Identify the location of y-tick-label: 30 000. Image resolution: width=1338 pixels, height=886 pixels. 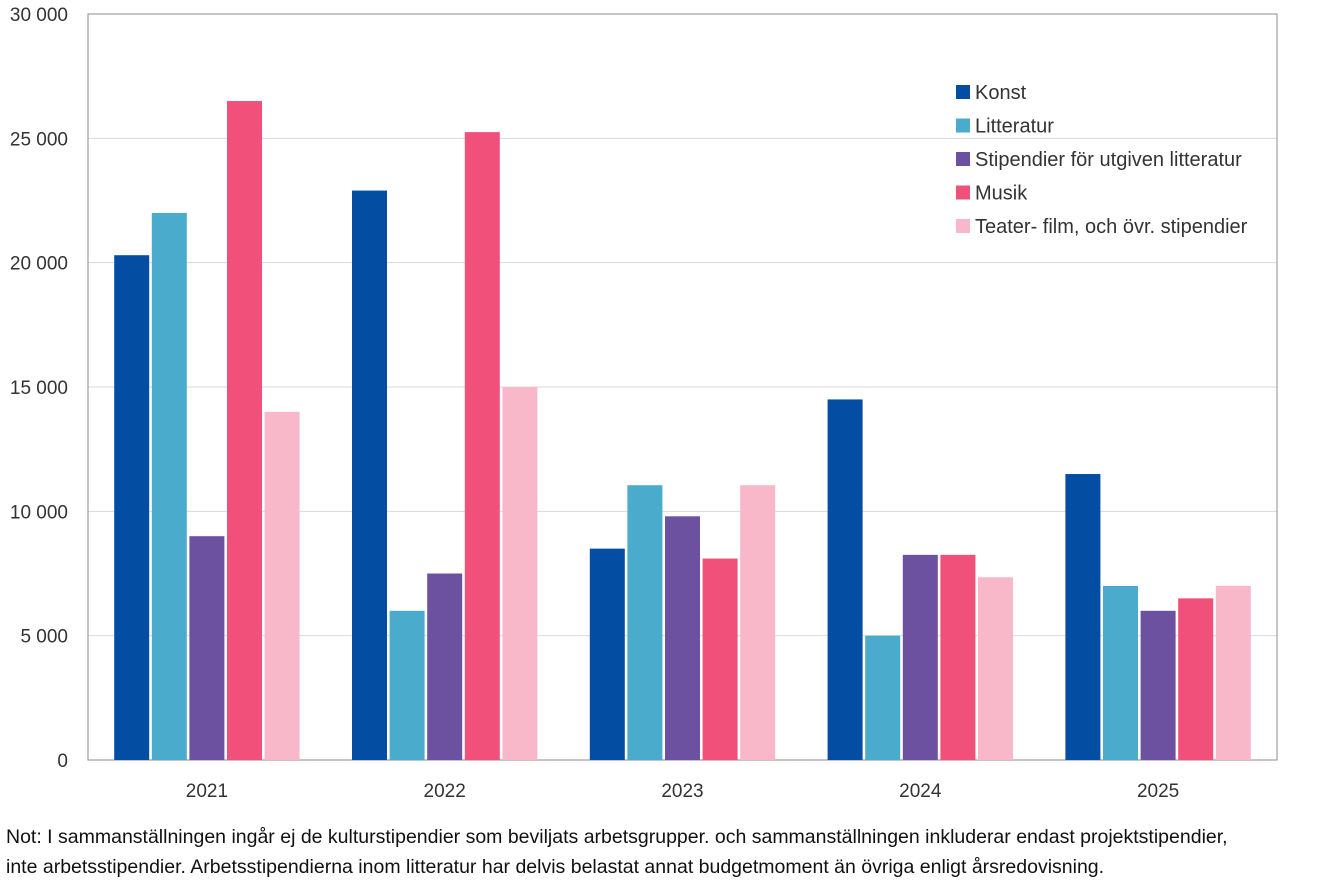
(39, 15).